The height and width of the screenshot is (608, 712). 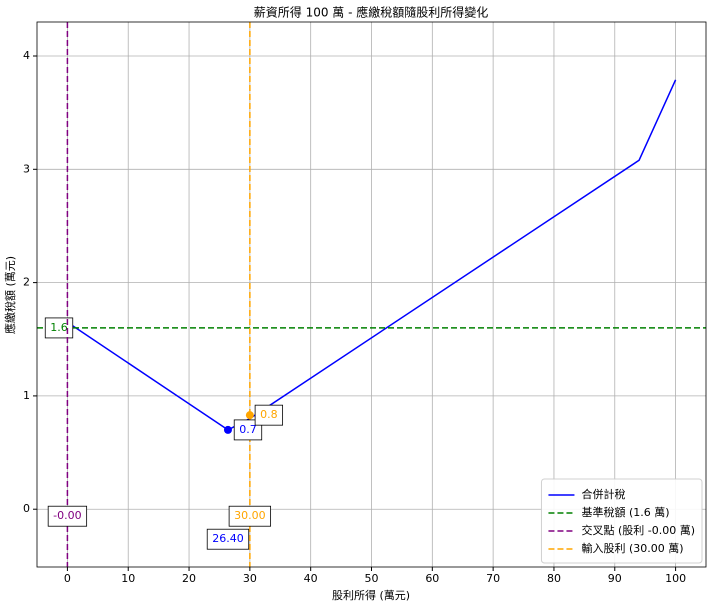 I want to click on legend-label: 輸入股利 (30.00 萬), so click(x=632, y=548).